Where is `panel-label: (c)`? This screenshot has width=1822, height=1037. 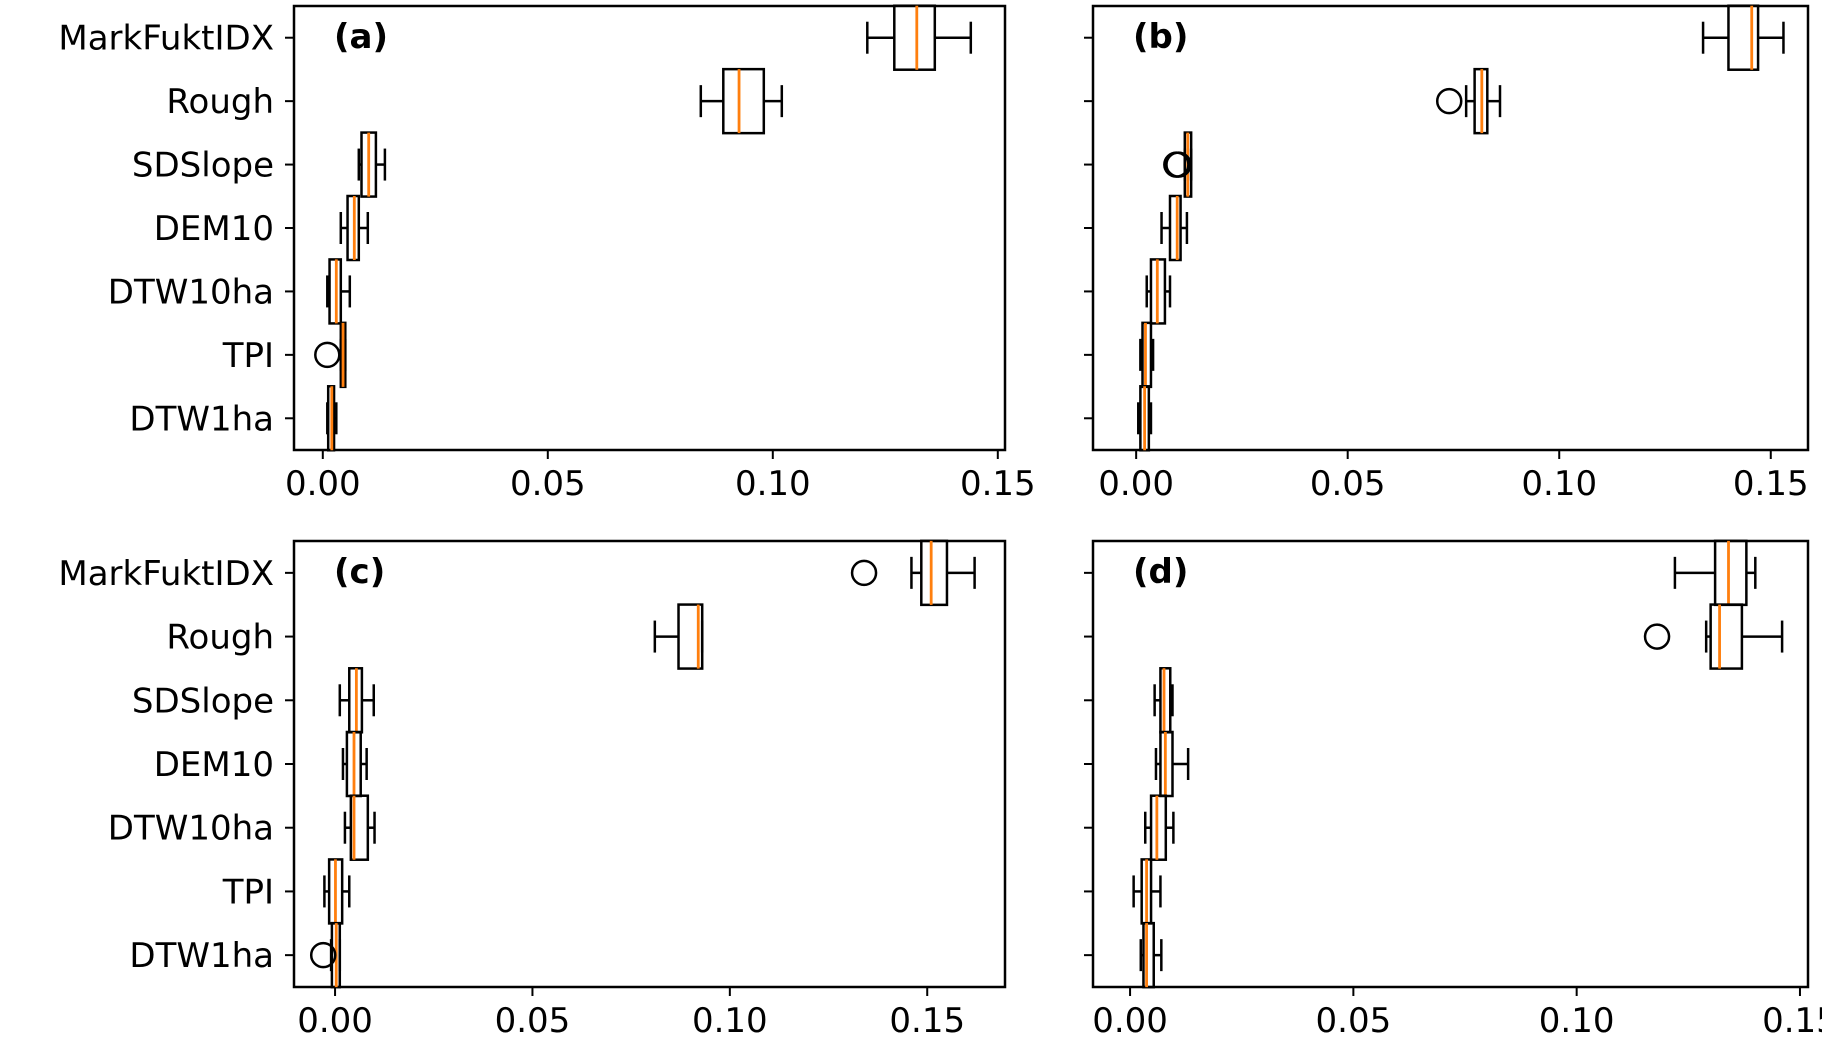 panel-label: (c) is located at coordinates (359, 572).